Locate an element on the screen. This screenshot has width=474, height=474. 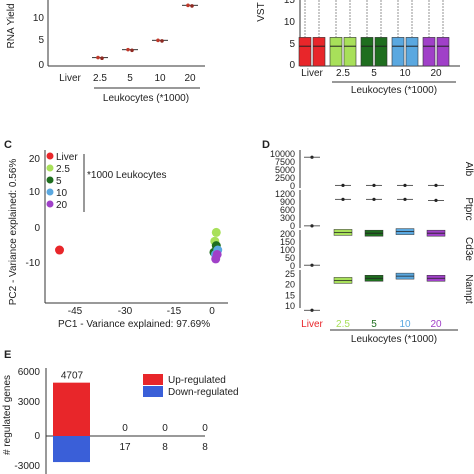
panel-b-xtick: 20 is located at coordinates (436, 73).